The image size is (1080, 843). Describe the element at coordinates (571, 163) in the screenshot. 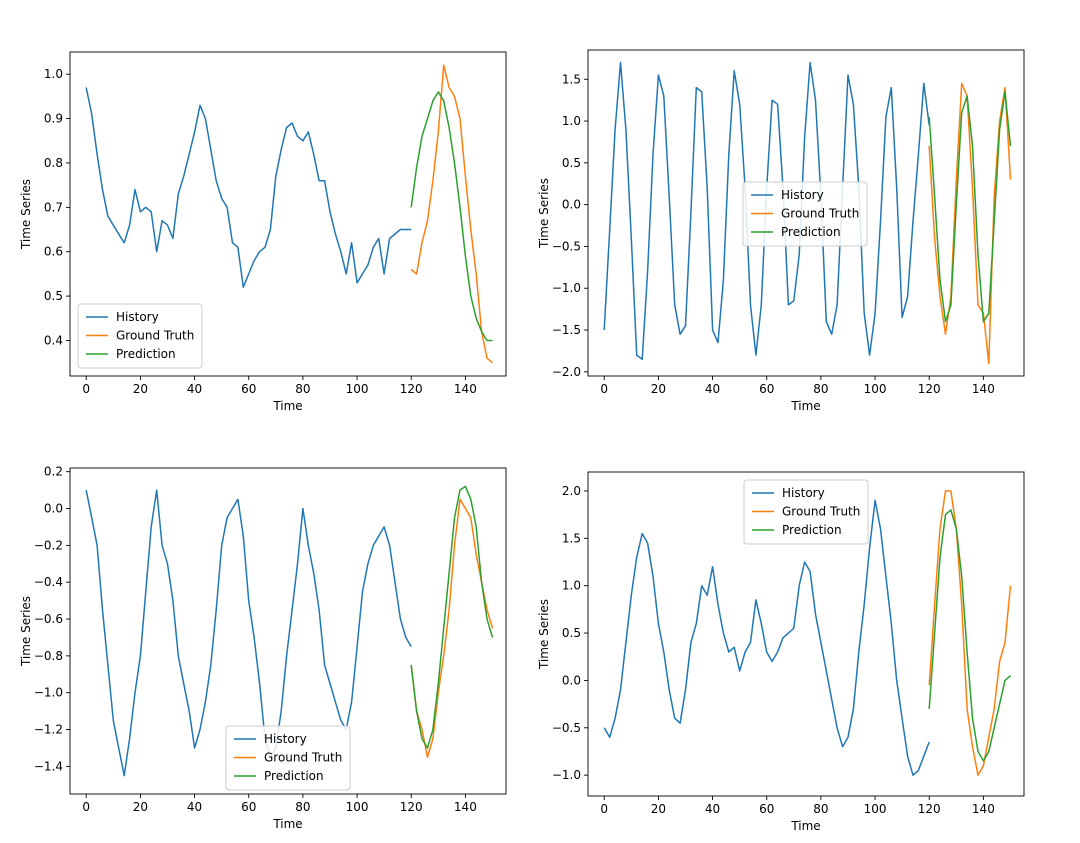

I see `chart-2-y-tick-label: 0.5` at that location.